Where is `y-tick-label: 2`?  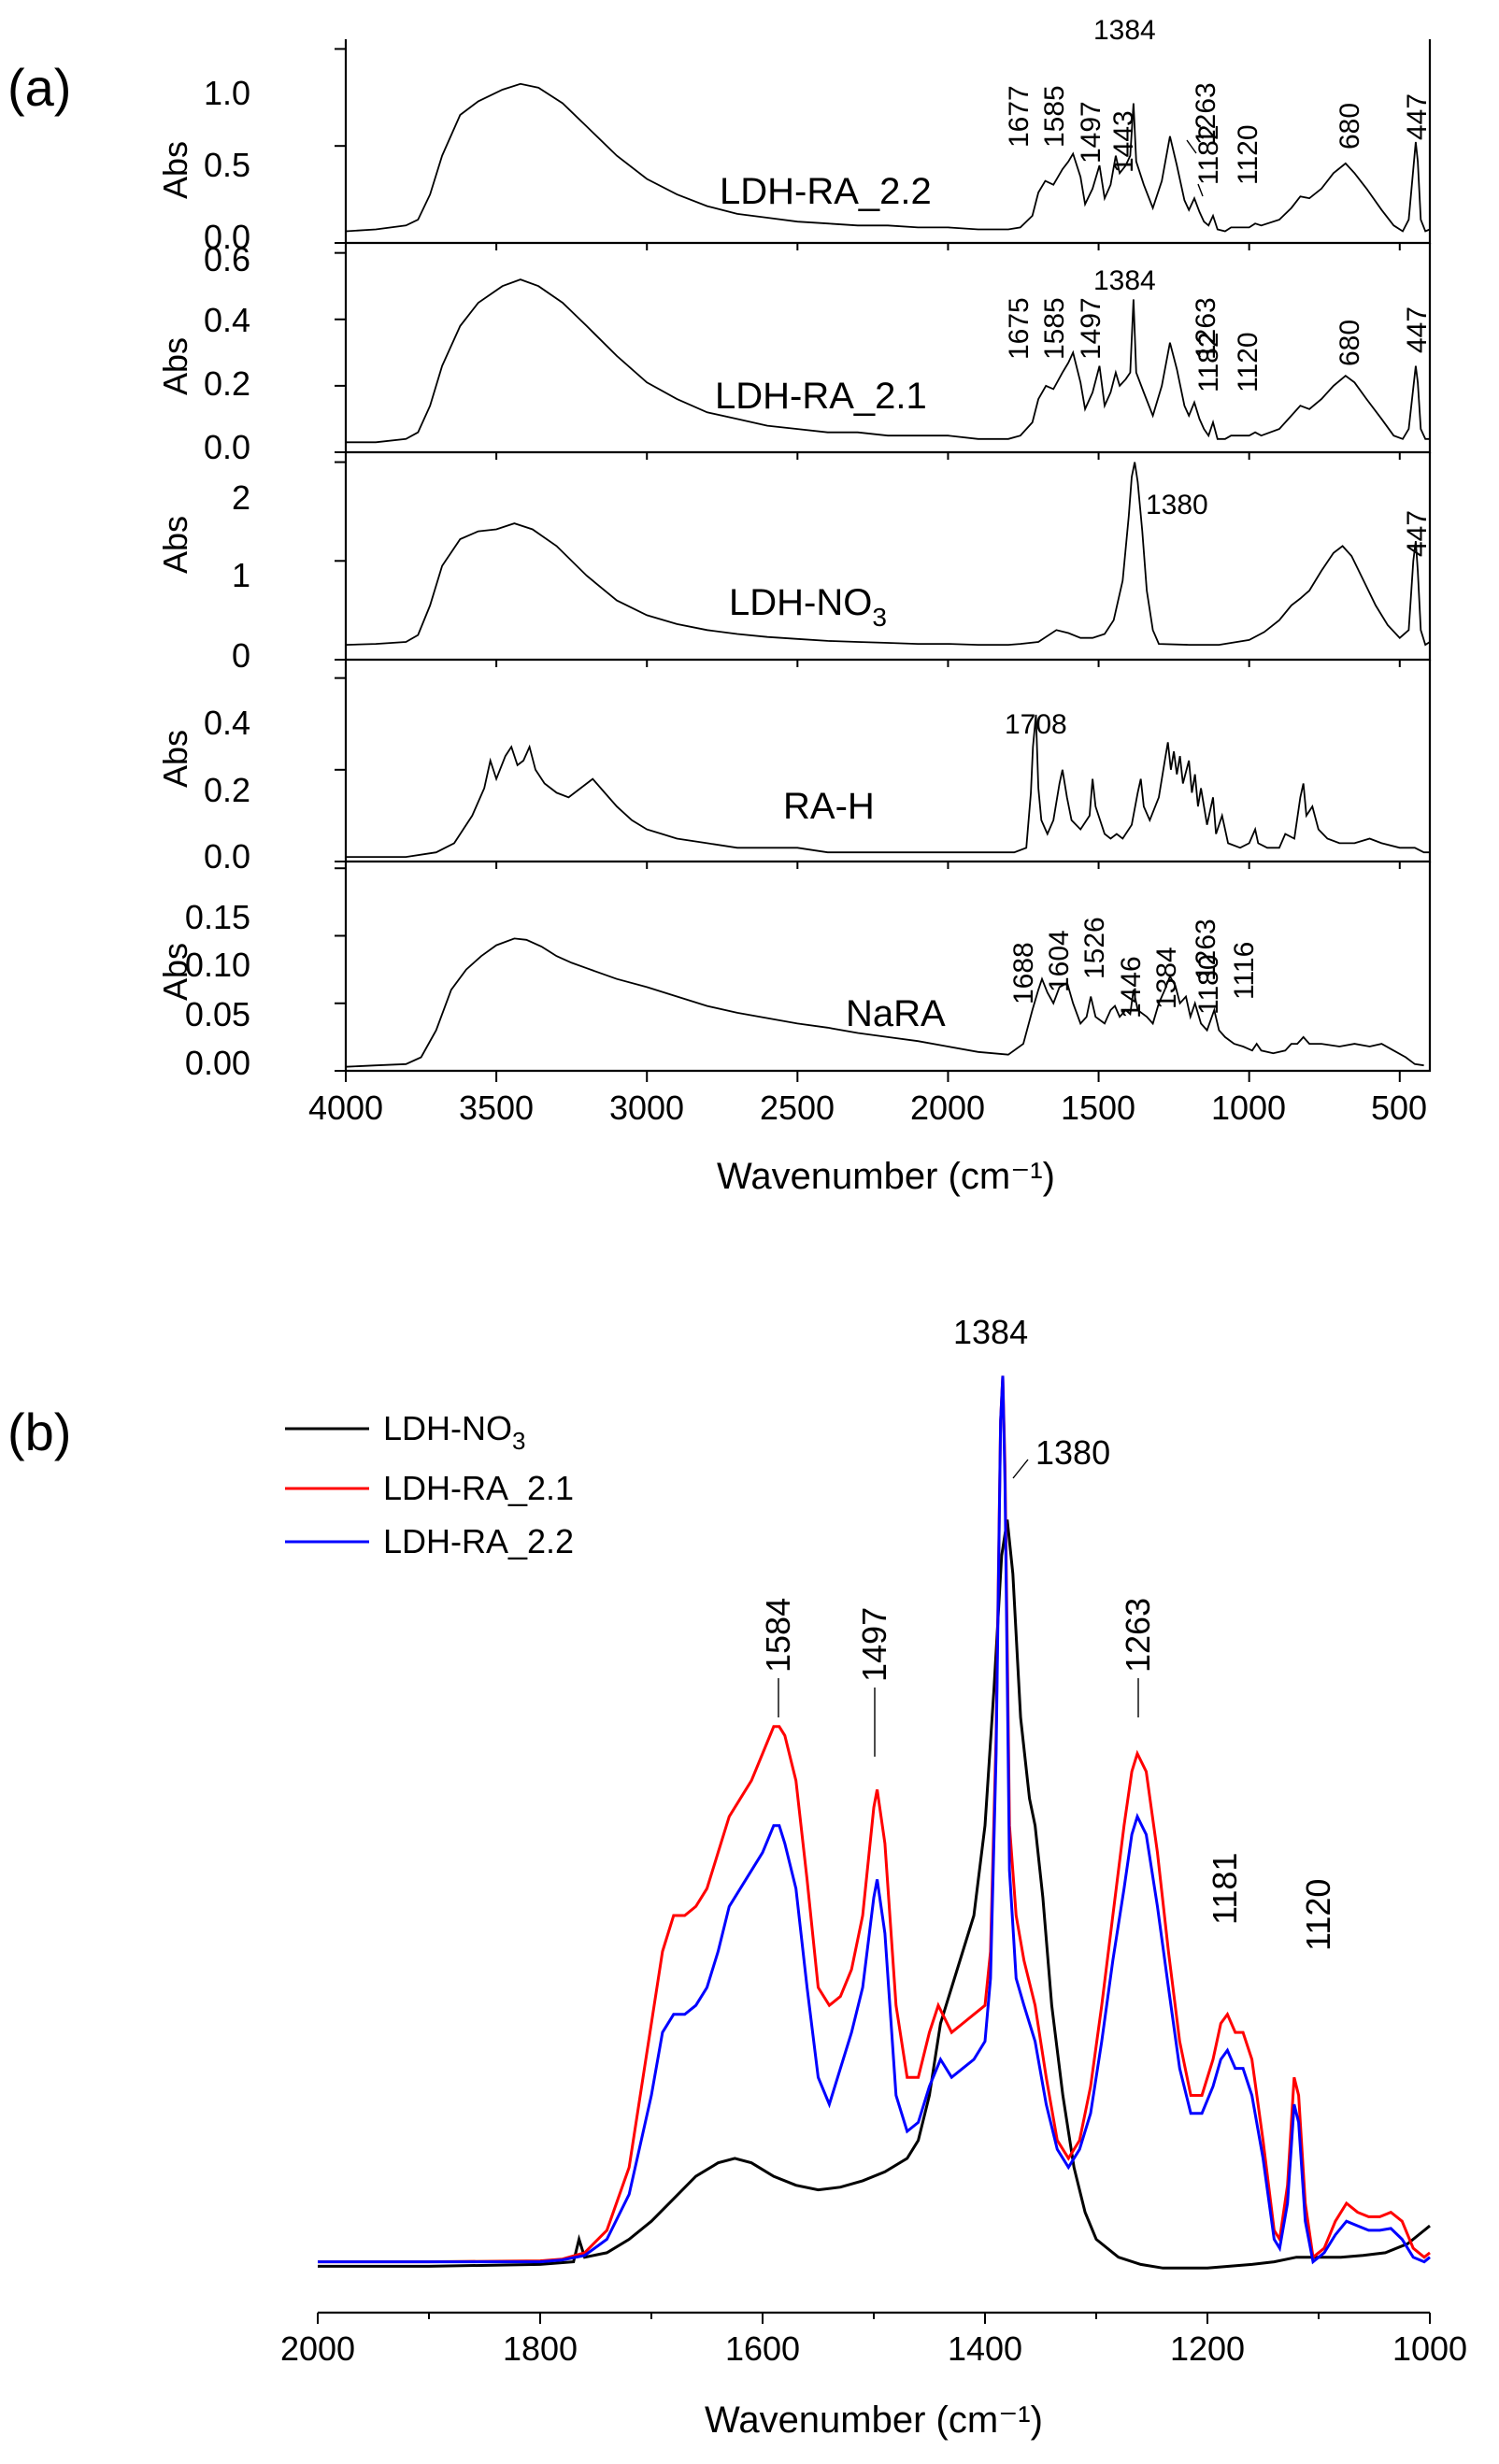
y-tick-label: 2 is located at coordinates (241, 497).